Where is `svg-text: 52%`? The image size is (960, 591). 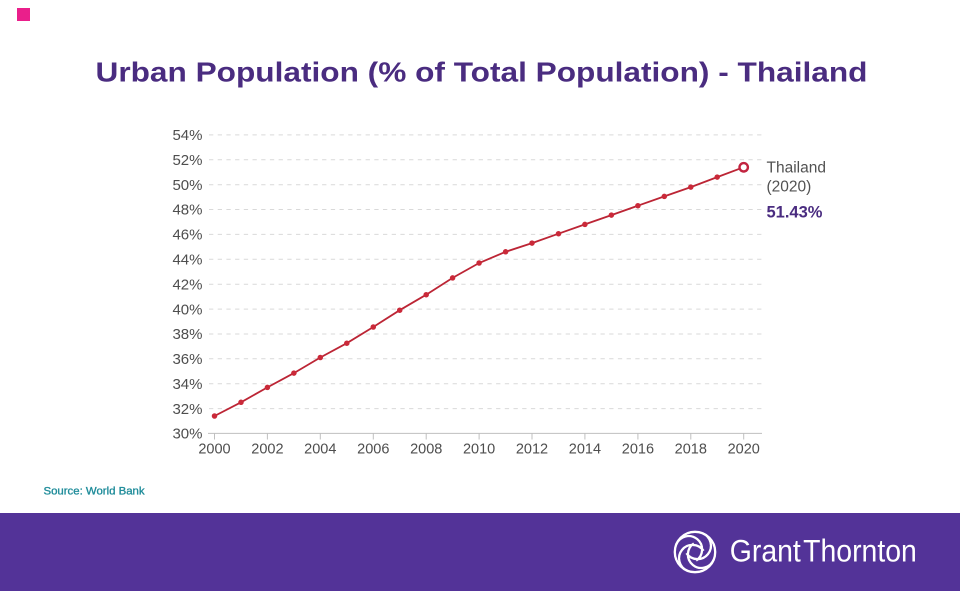 svg-text: 52% is located at coordinates (187, 160).